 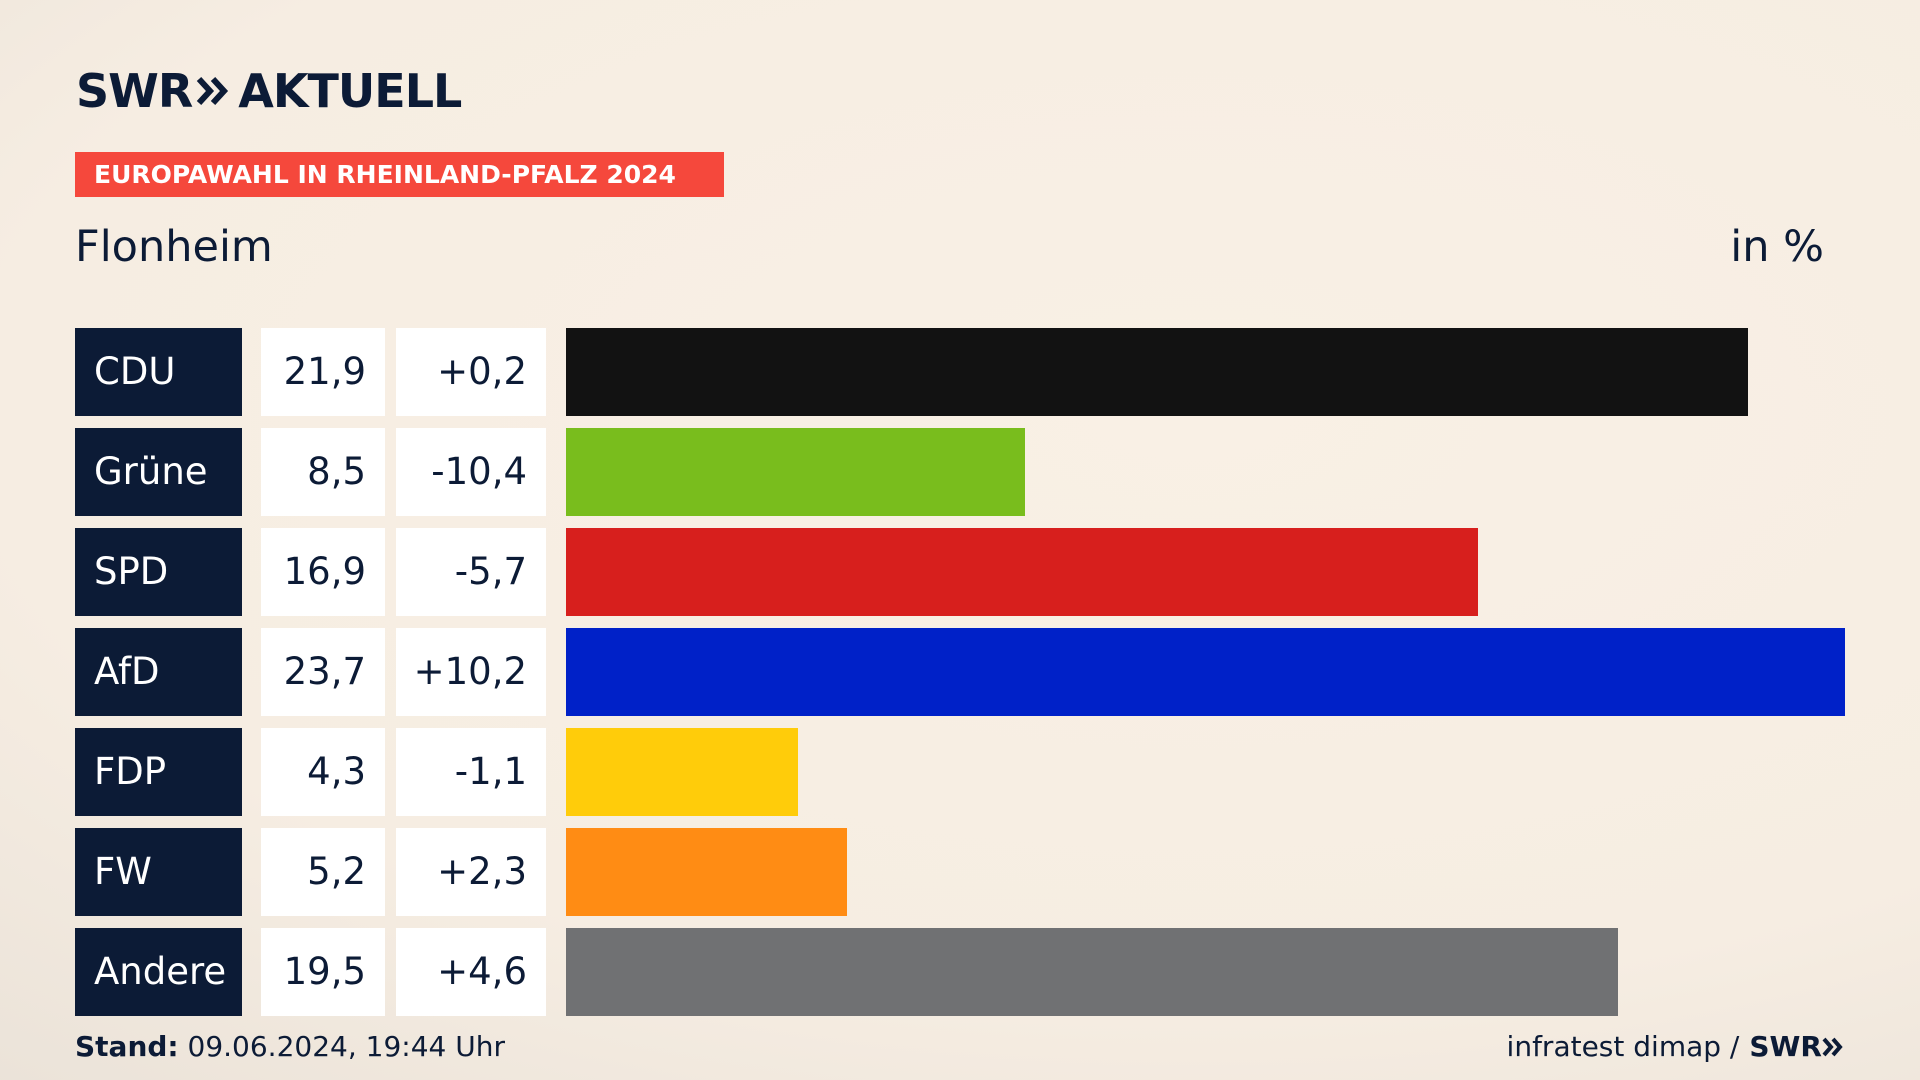 I want to click on vote-share-value: 4,3, so click(x=323, y=772).